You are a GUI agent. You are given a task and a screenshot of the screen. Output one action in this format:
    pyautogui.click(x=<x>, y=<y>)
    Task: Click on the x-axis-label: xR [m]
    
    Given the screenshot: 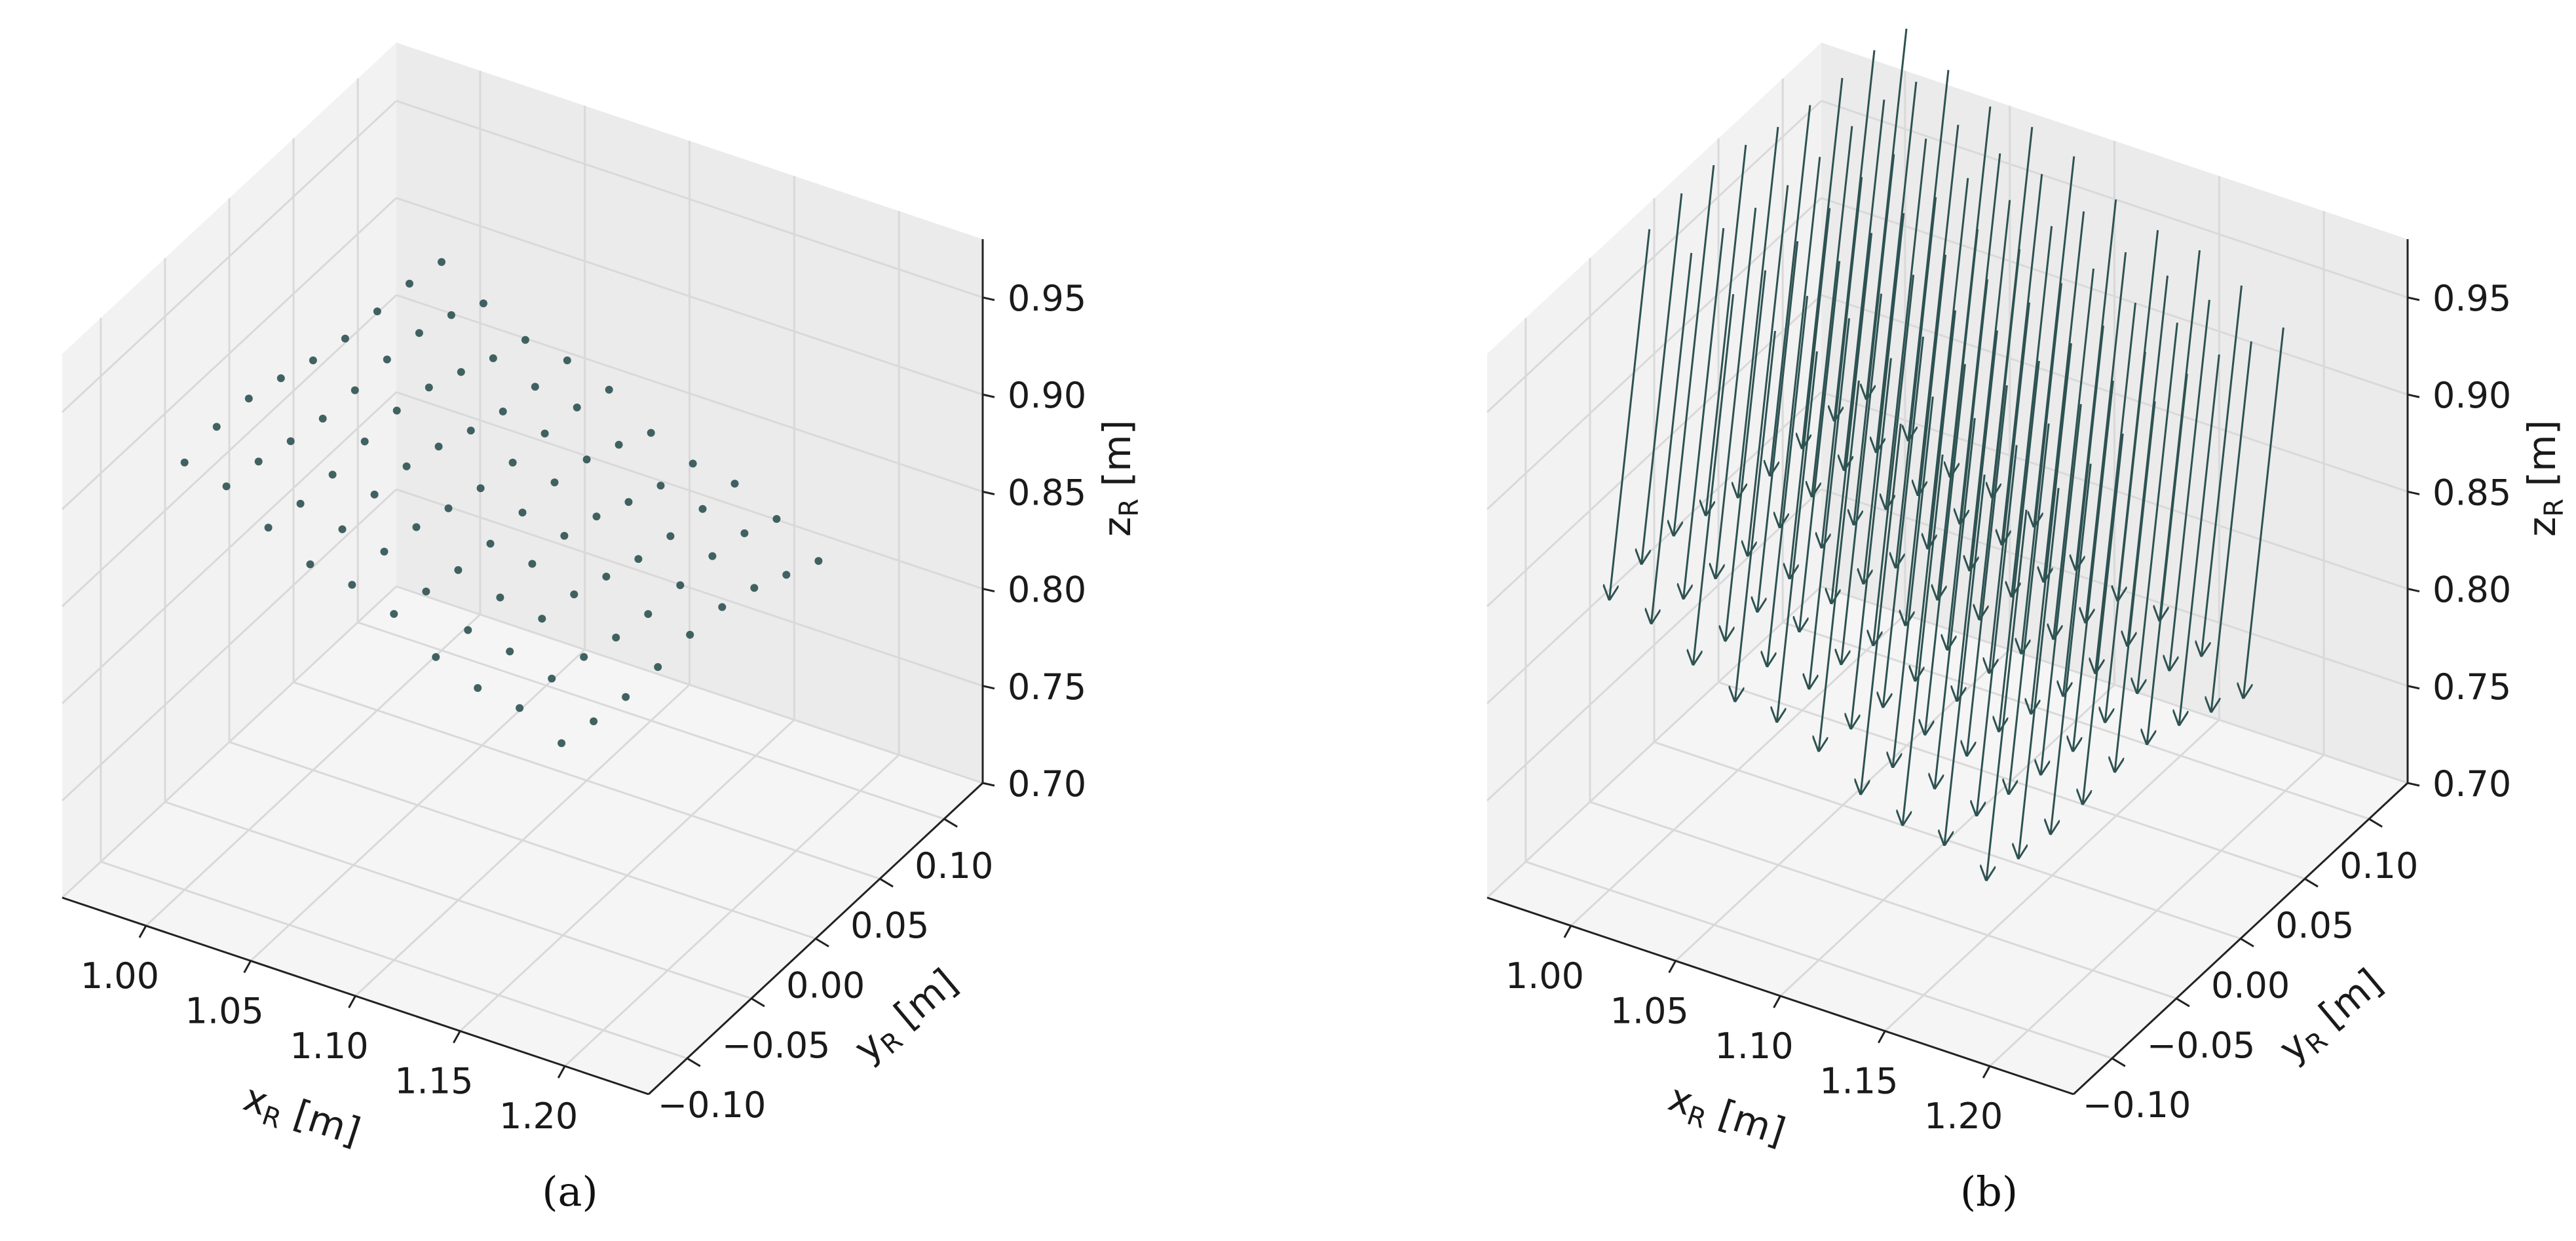 What is the action you would take?
    pyautogui.click(x=1726, y=1117)
    